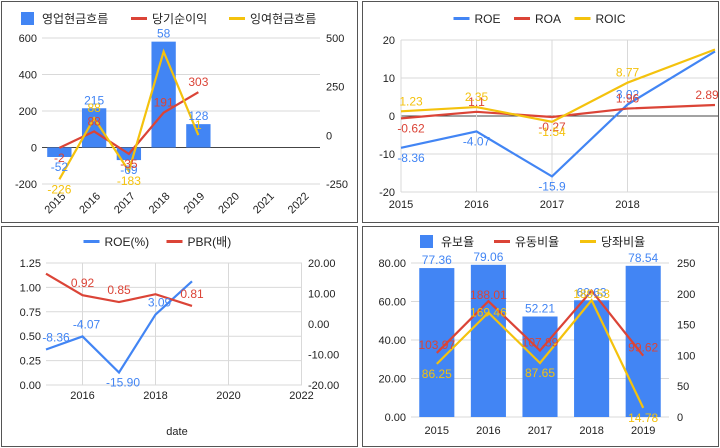 Image resolution: width=720 pixels, height=448 pixels. Describe the element at coordinates (628, 99) in the screenshot. I see `data-label-1: 1.96` at that location.